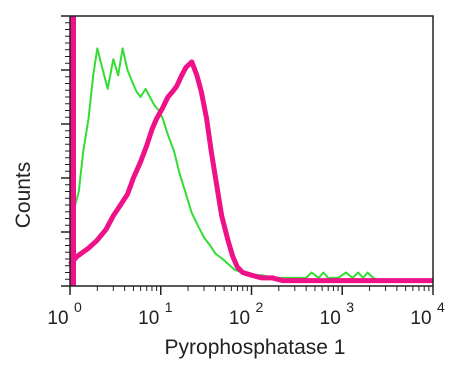 The width and height of the screenshot is (453, 366). I want to click on x-axis-ticks: 10 0 10 1 10 2 10 3 10 4, so click(246, 307).